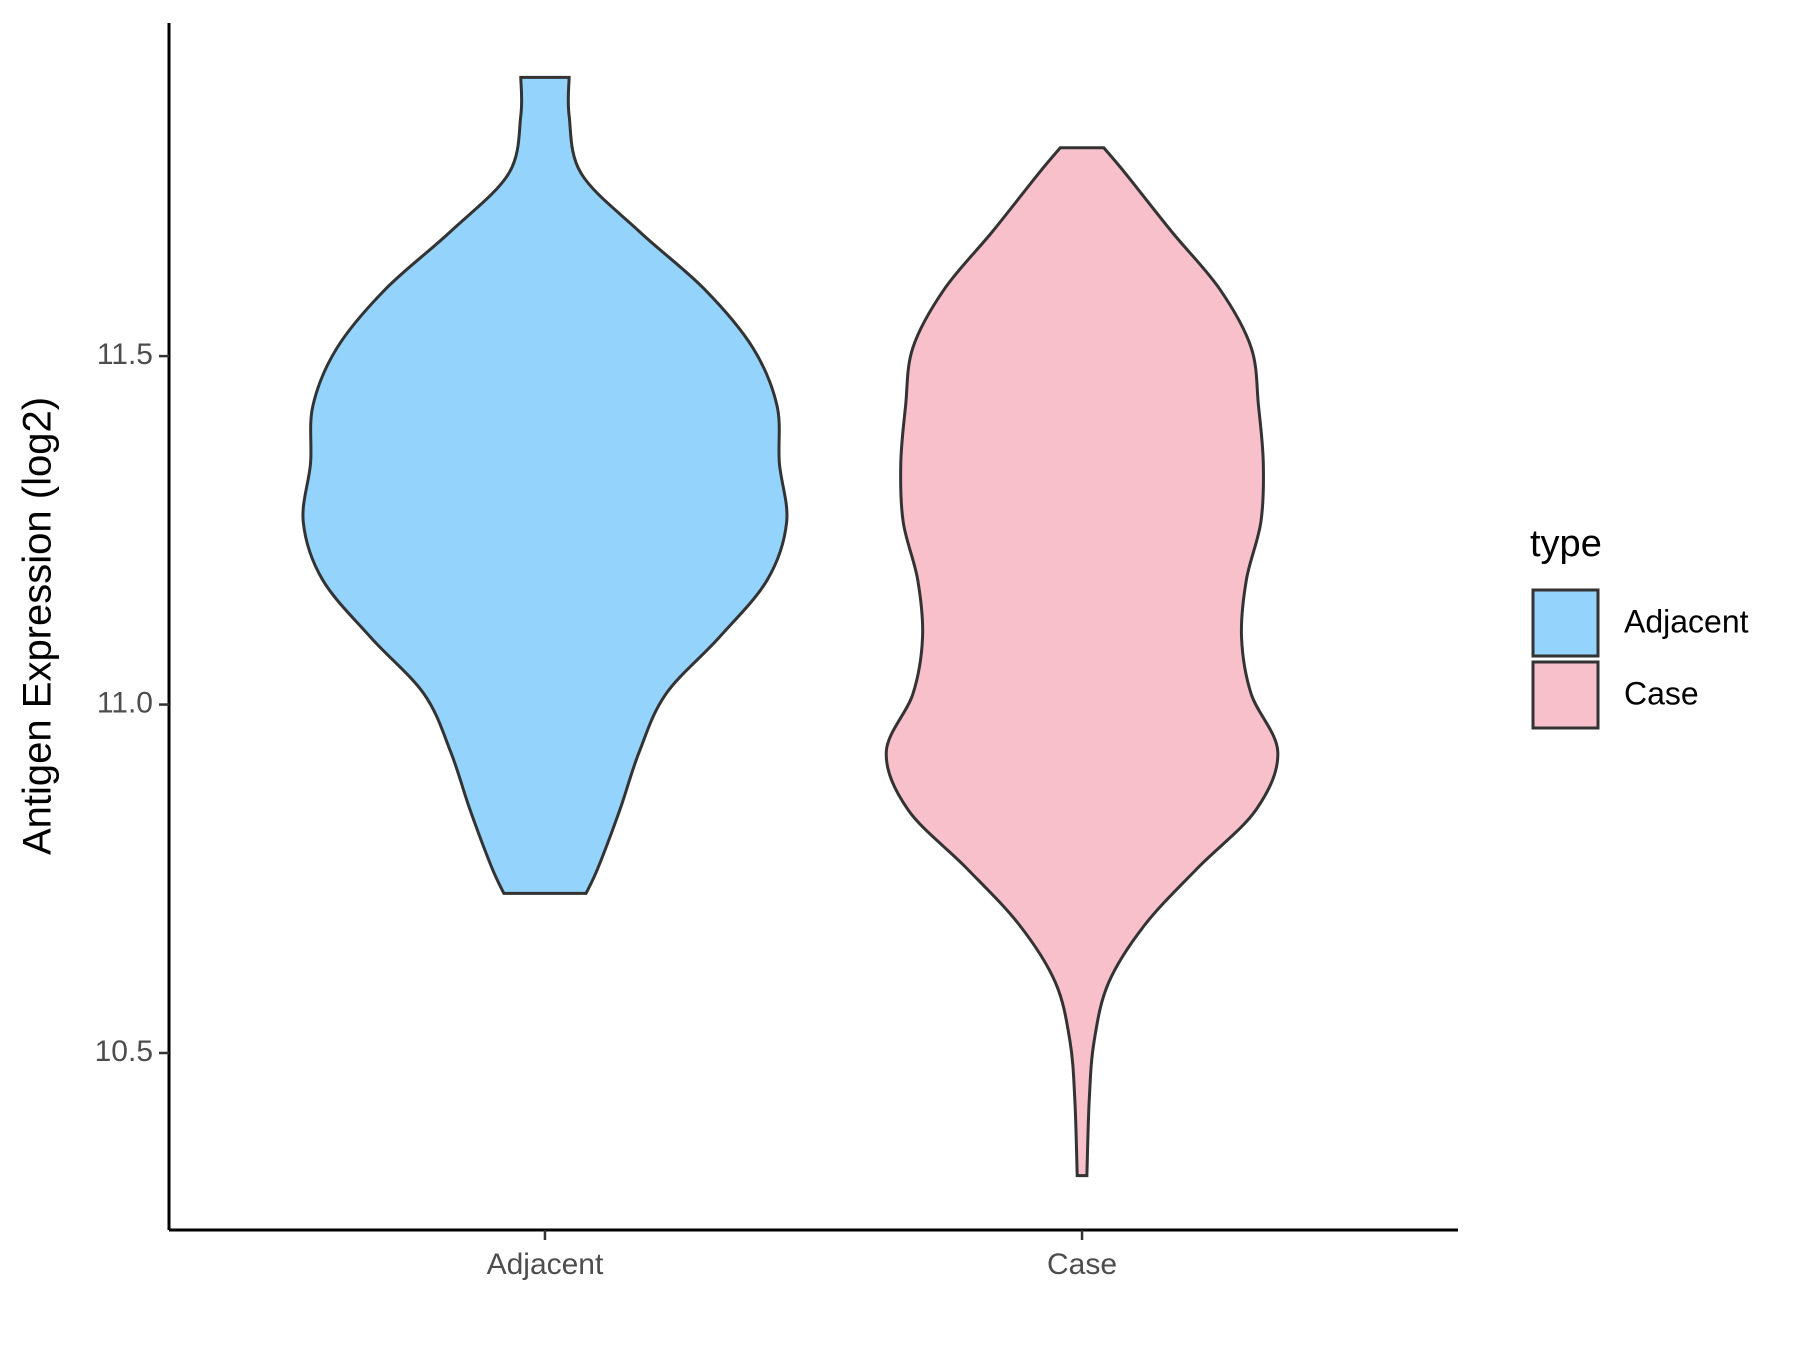 The height and width of the screenshot is (1350, 1800). I want to click on y-tick-label: 10.5, so click(124, 1051).